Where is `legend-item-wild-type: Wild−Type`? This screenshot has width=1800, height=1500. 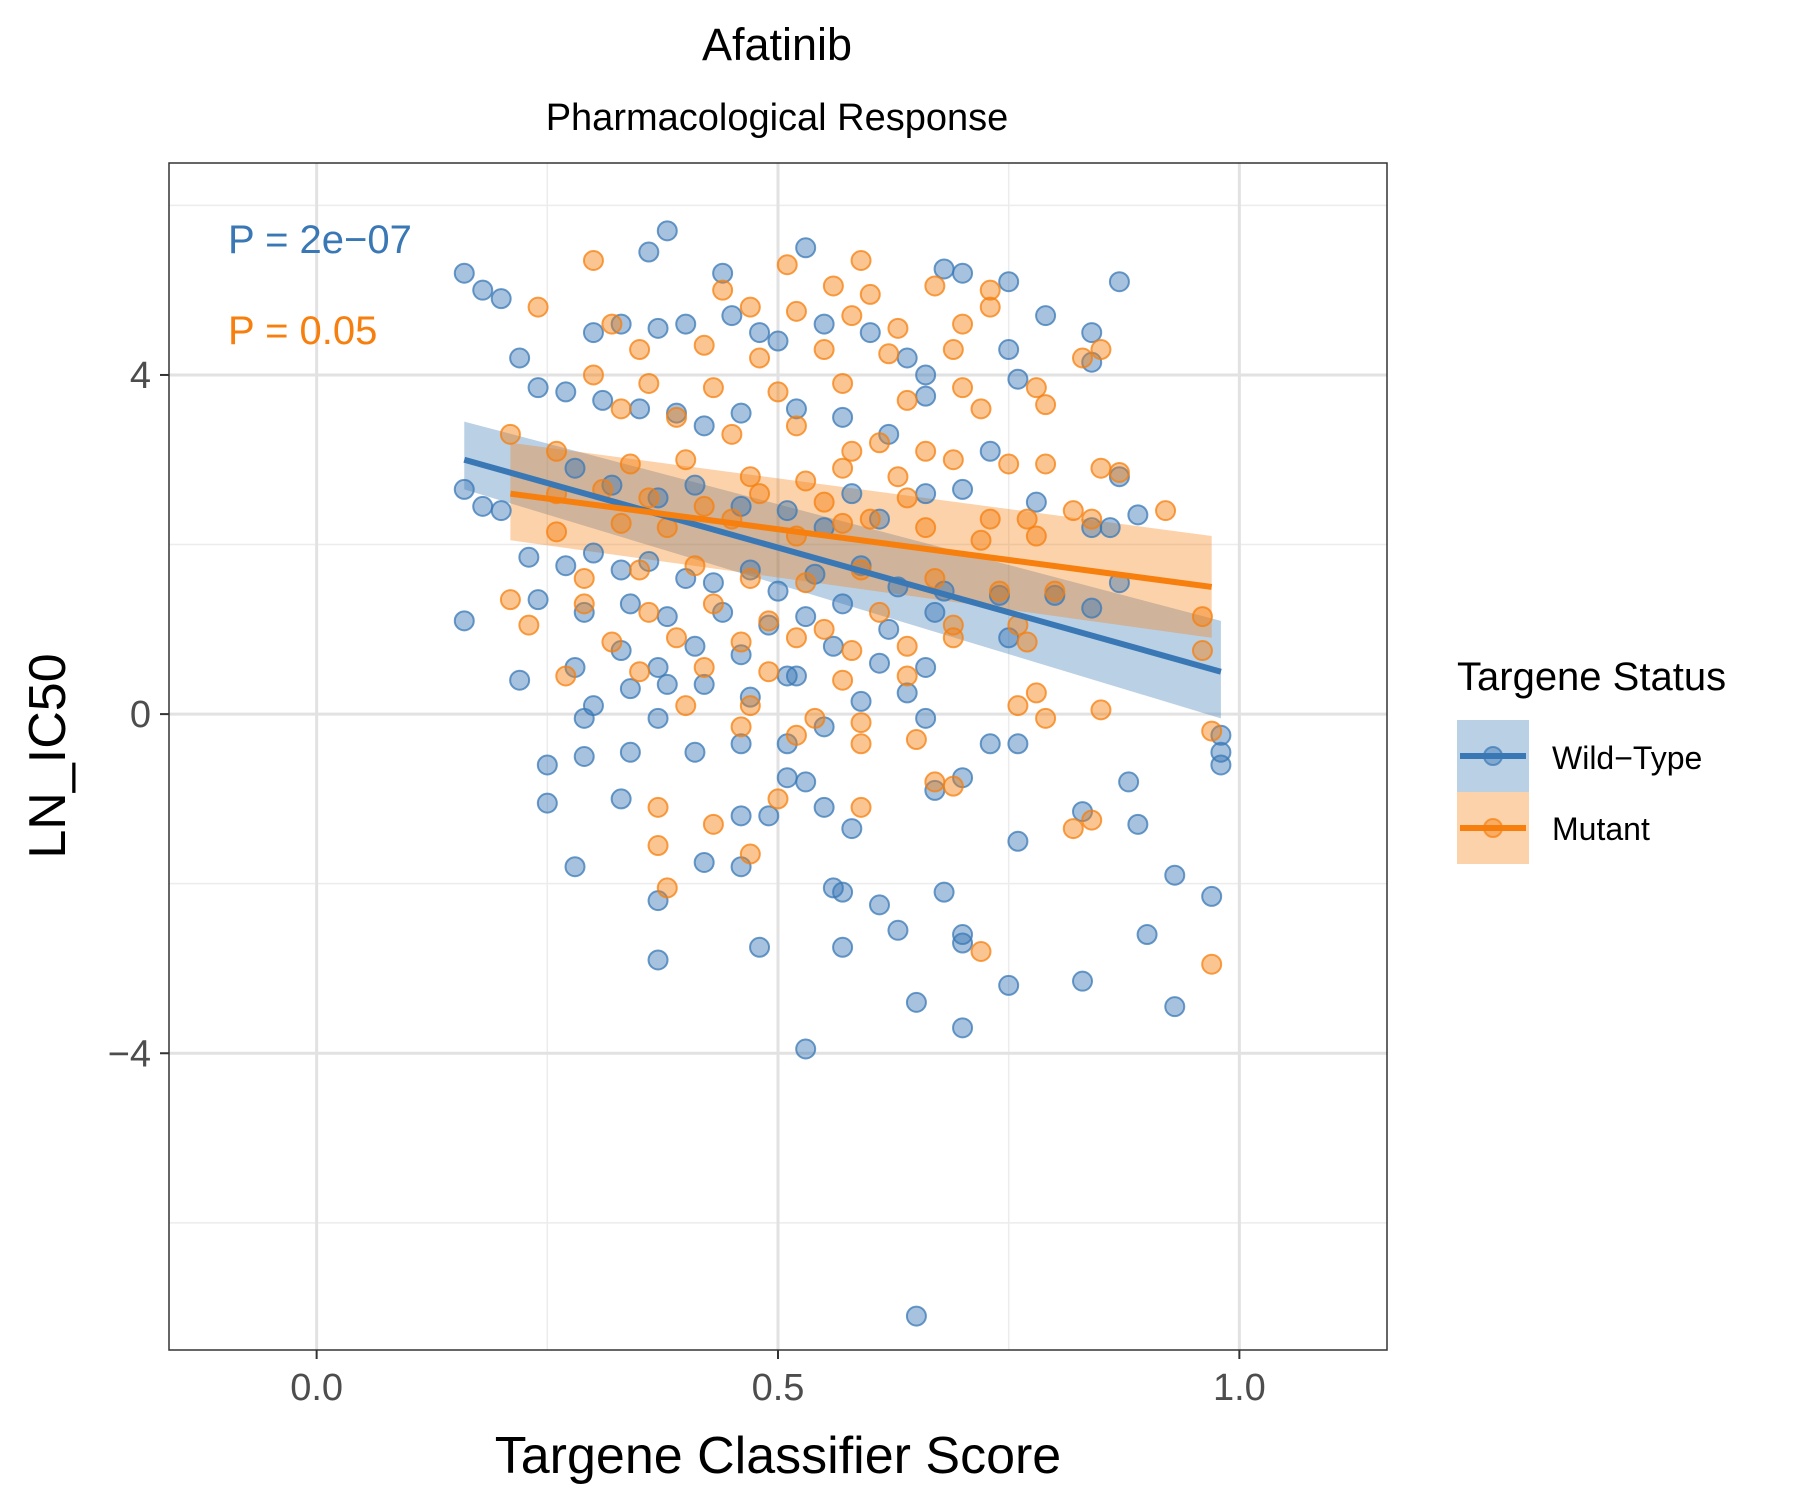 legend-item-wild-type: Wild−Type is located at coordinates (1579, 756).